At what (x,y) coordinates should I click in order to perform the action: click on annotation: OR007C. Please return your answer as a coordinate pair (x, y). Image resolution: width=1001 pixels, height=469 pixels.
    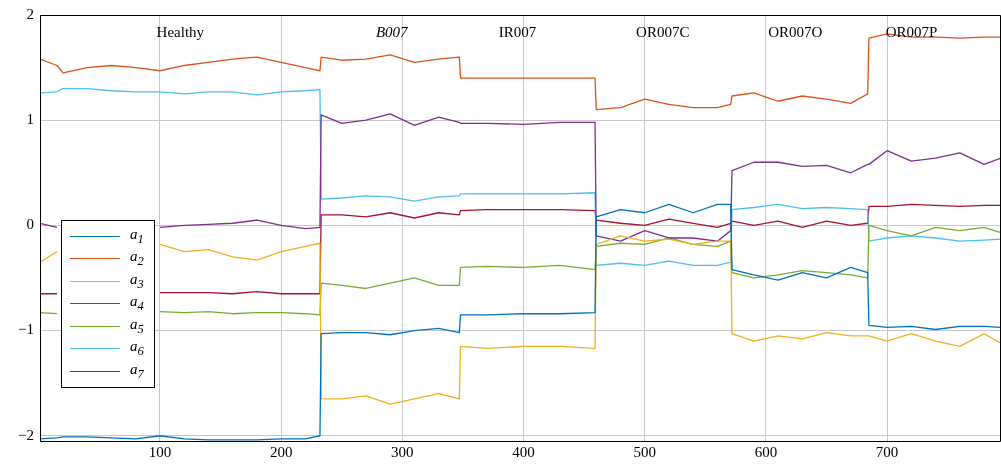
    Looking at the image, I should click on (663, 31).